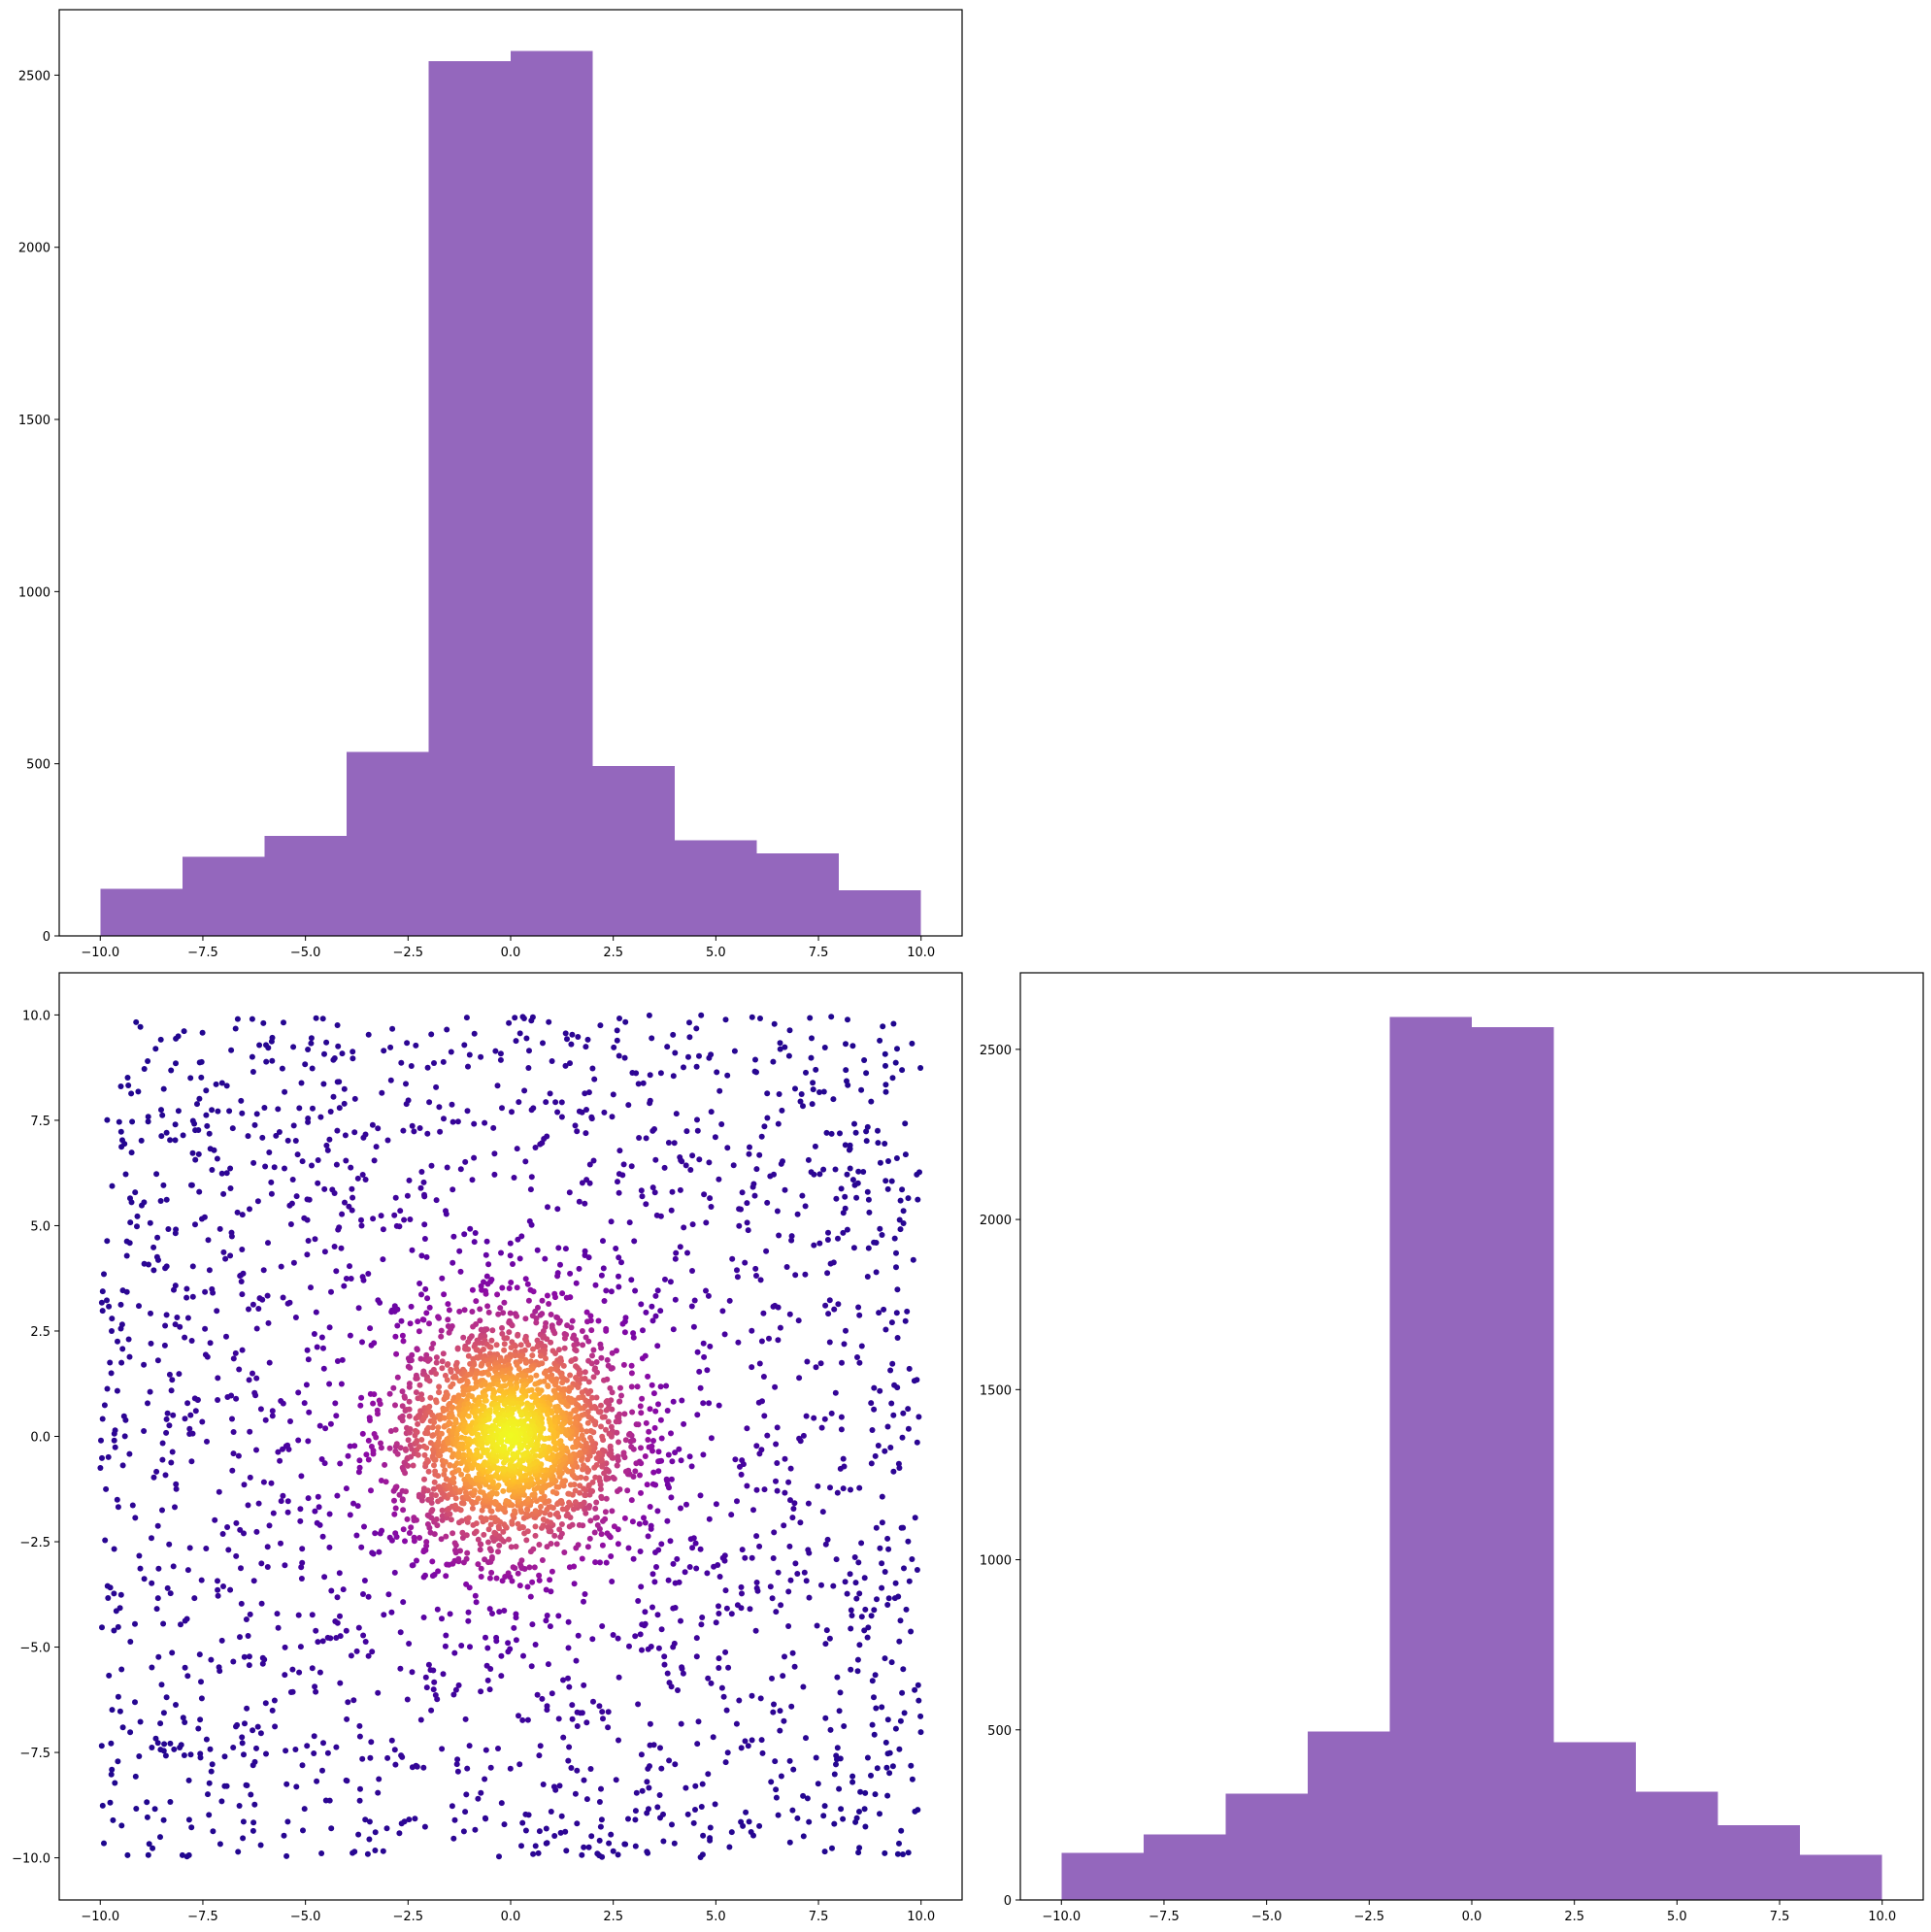 The height and width of the screenshot is (1932, 1931). What do you see at coordinates (34, 1754) in the screenshot?
I see `scatter-y-tick-label: −7.5` at bounding box center [34, 1754].